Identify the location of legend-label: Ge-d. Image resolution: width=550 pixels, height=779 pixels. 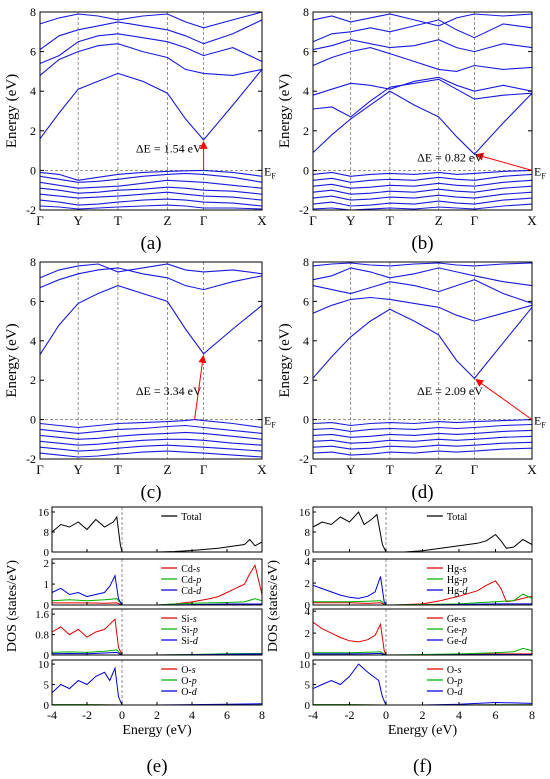
(457, 641).